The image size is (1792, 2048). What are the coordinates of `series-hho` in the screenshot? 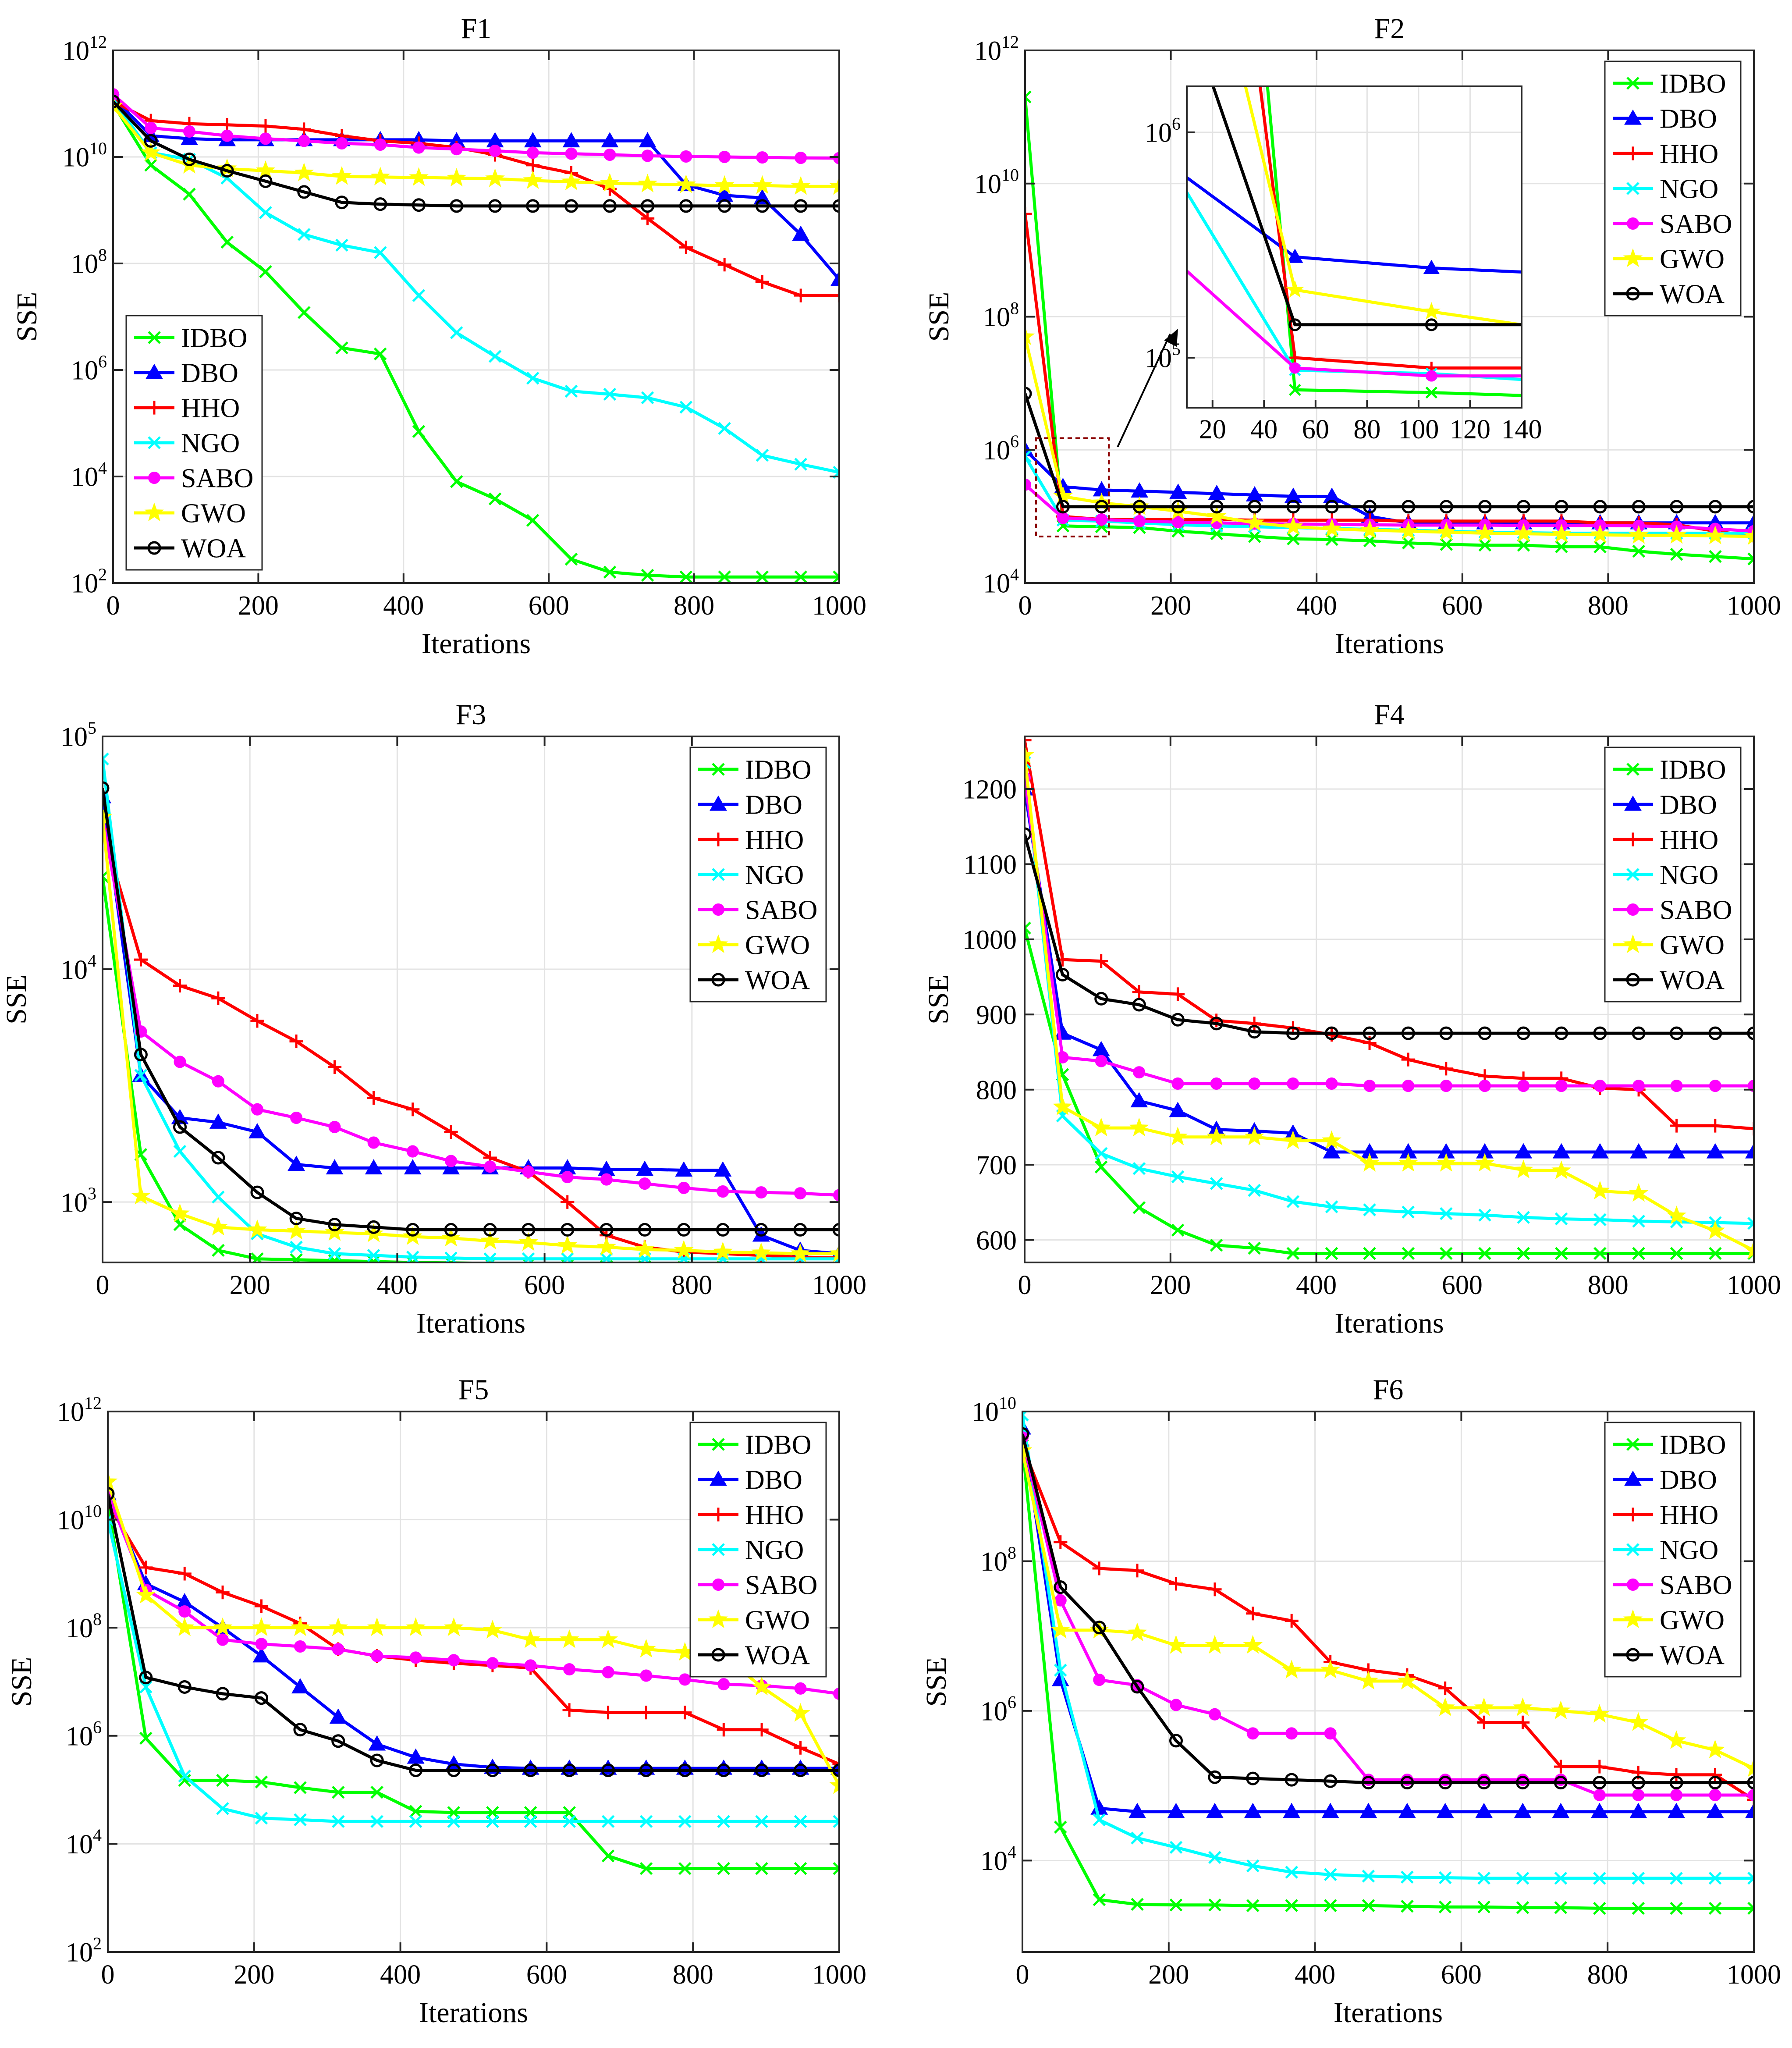 It's located at (1389, 936).